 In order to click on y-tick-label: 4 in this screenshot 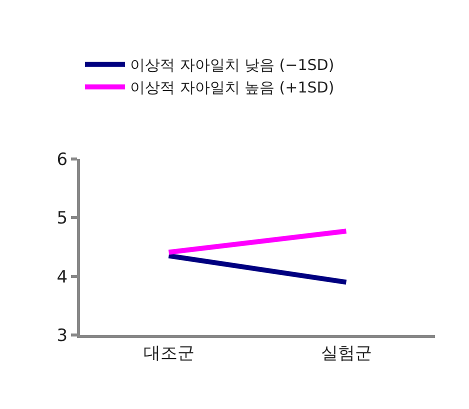, I will do `click(62, 277)`.